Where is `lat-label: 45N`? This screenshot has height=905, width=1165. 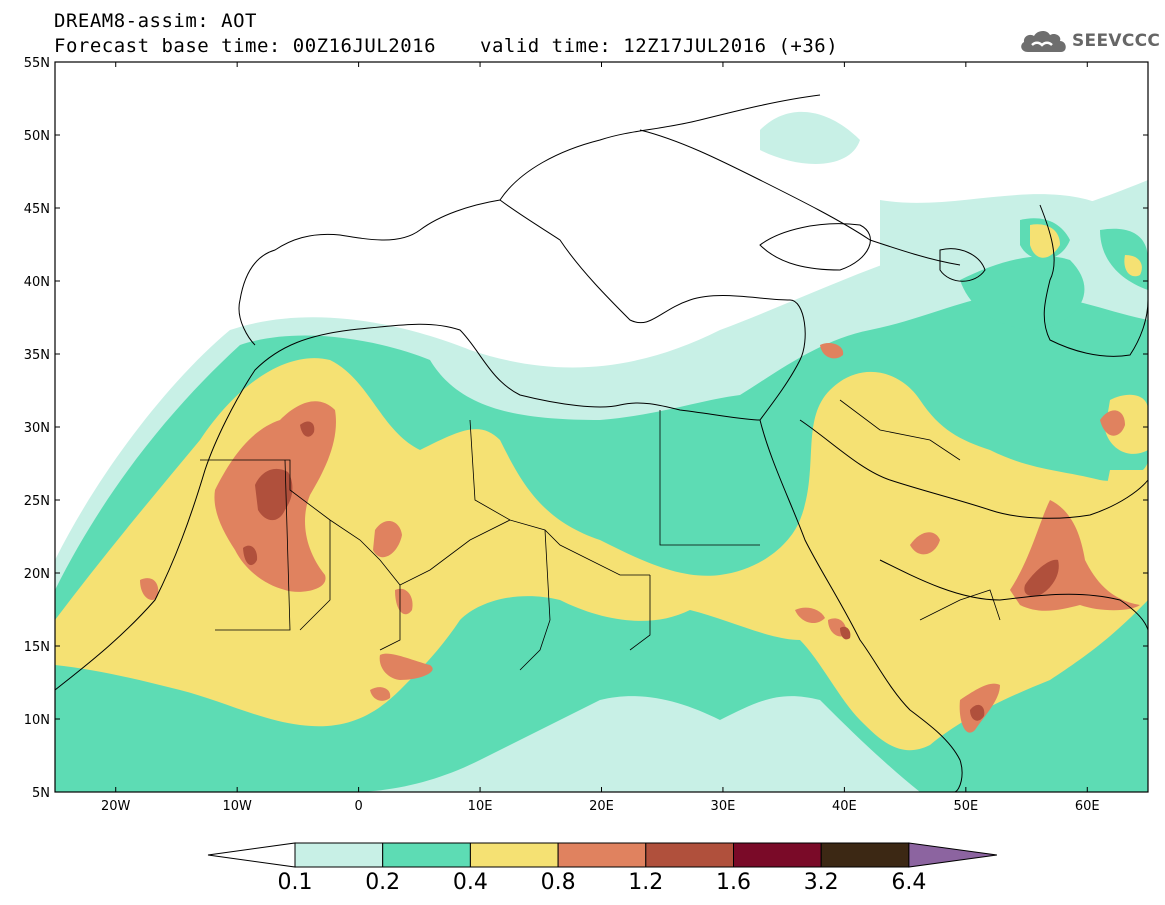
lat-label: 45N is located at coordinates (37, 209).